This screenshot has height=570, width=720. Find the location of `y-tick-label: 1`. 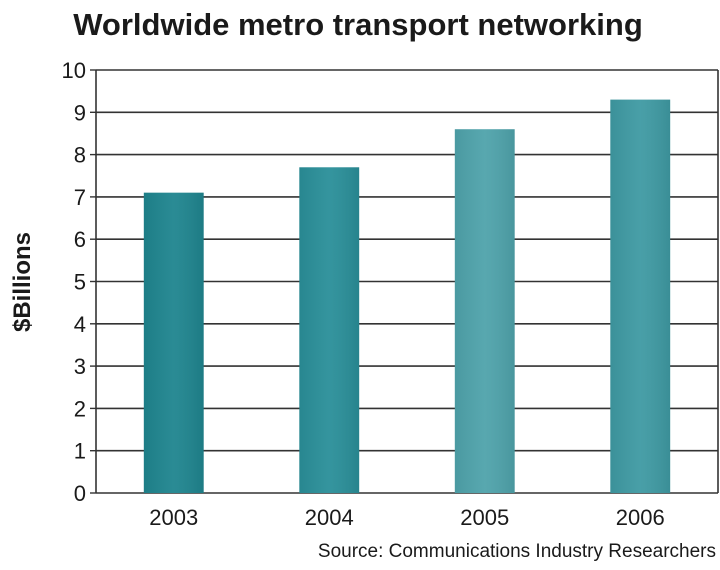

y-tick-label: 1 is located at coordinates (80, 451).